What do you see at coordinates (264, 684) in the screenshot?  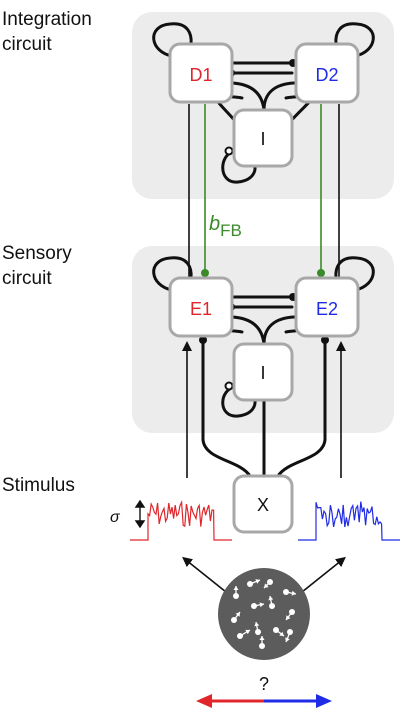 I see `question-label: ?` at bounding box center [264, 684].